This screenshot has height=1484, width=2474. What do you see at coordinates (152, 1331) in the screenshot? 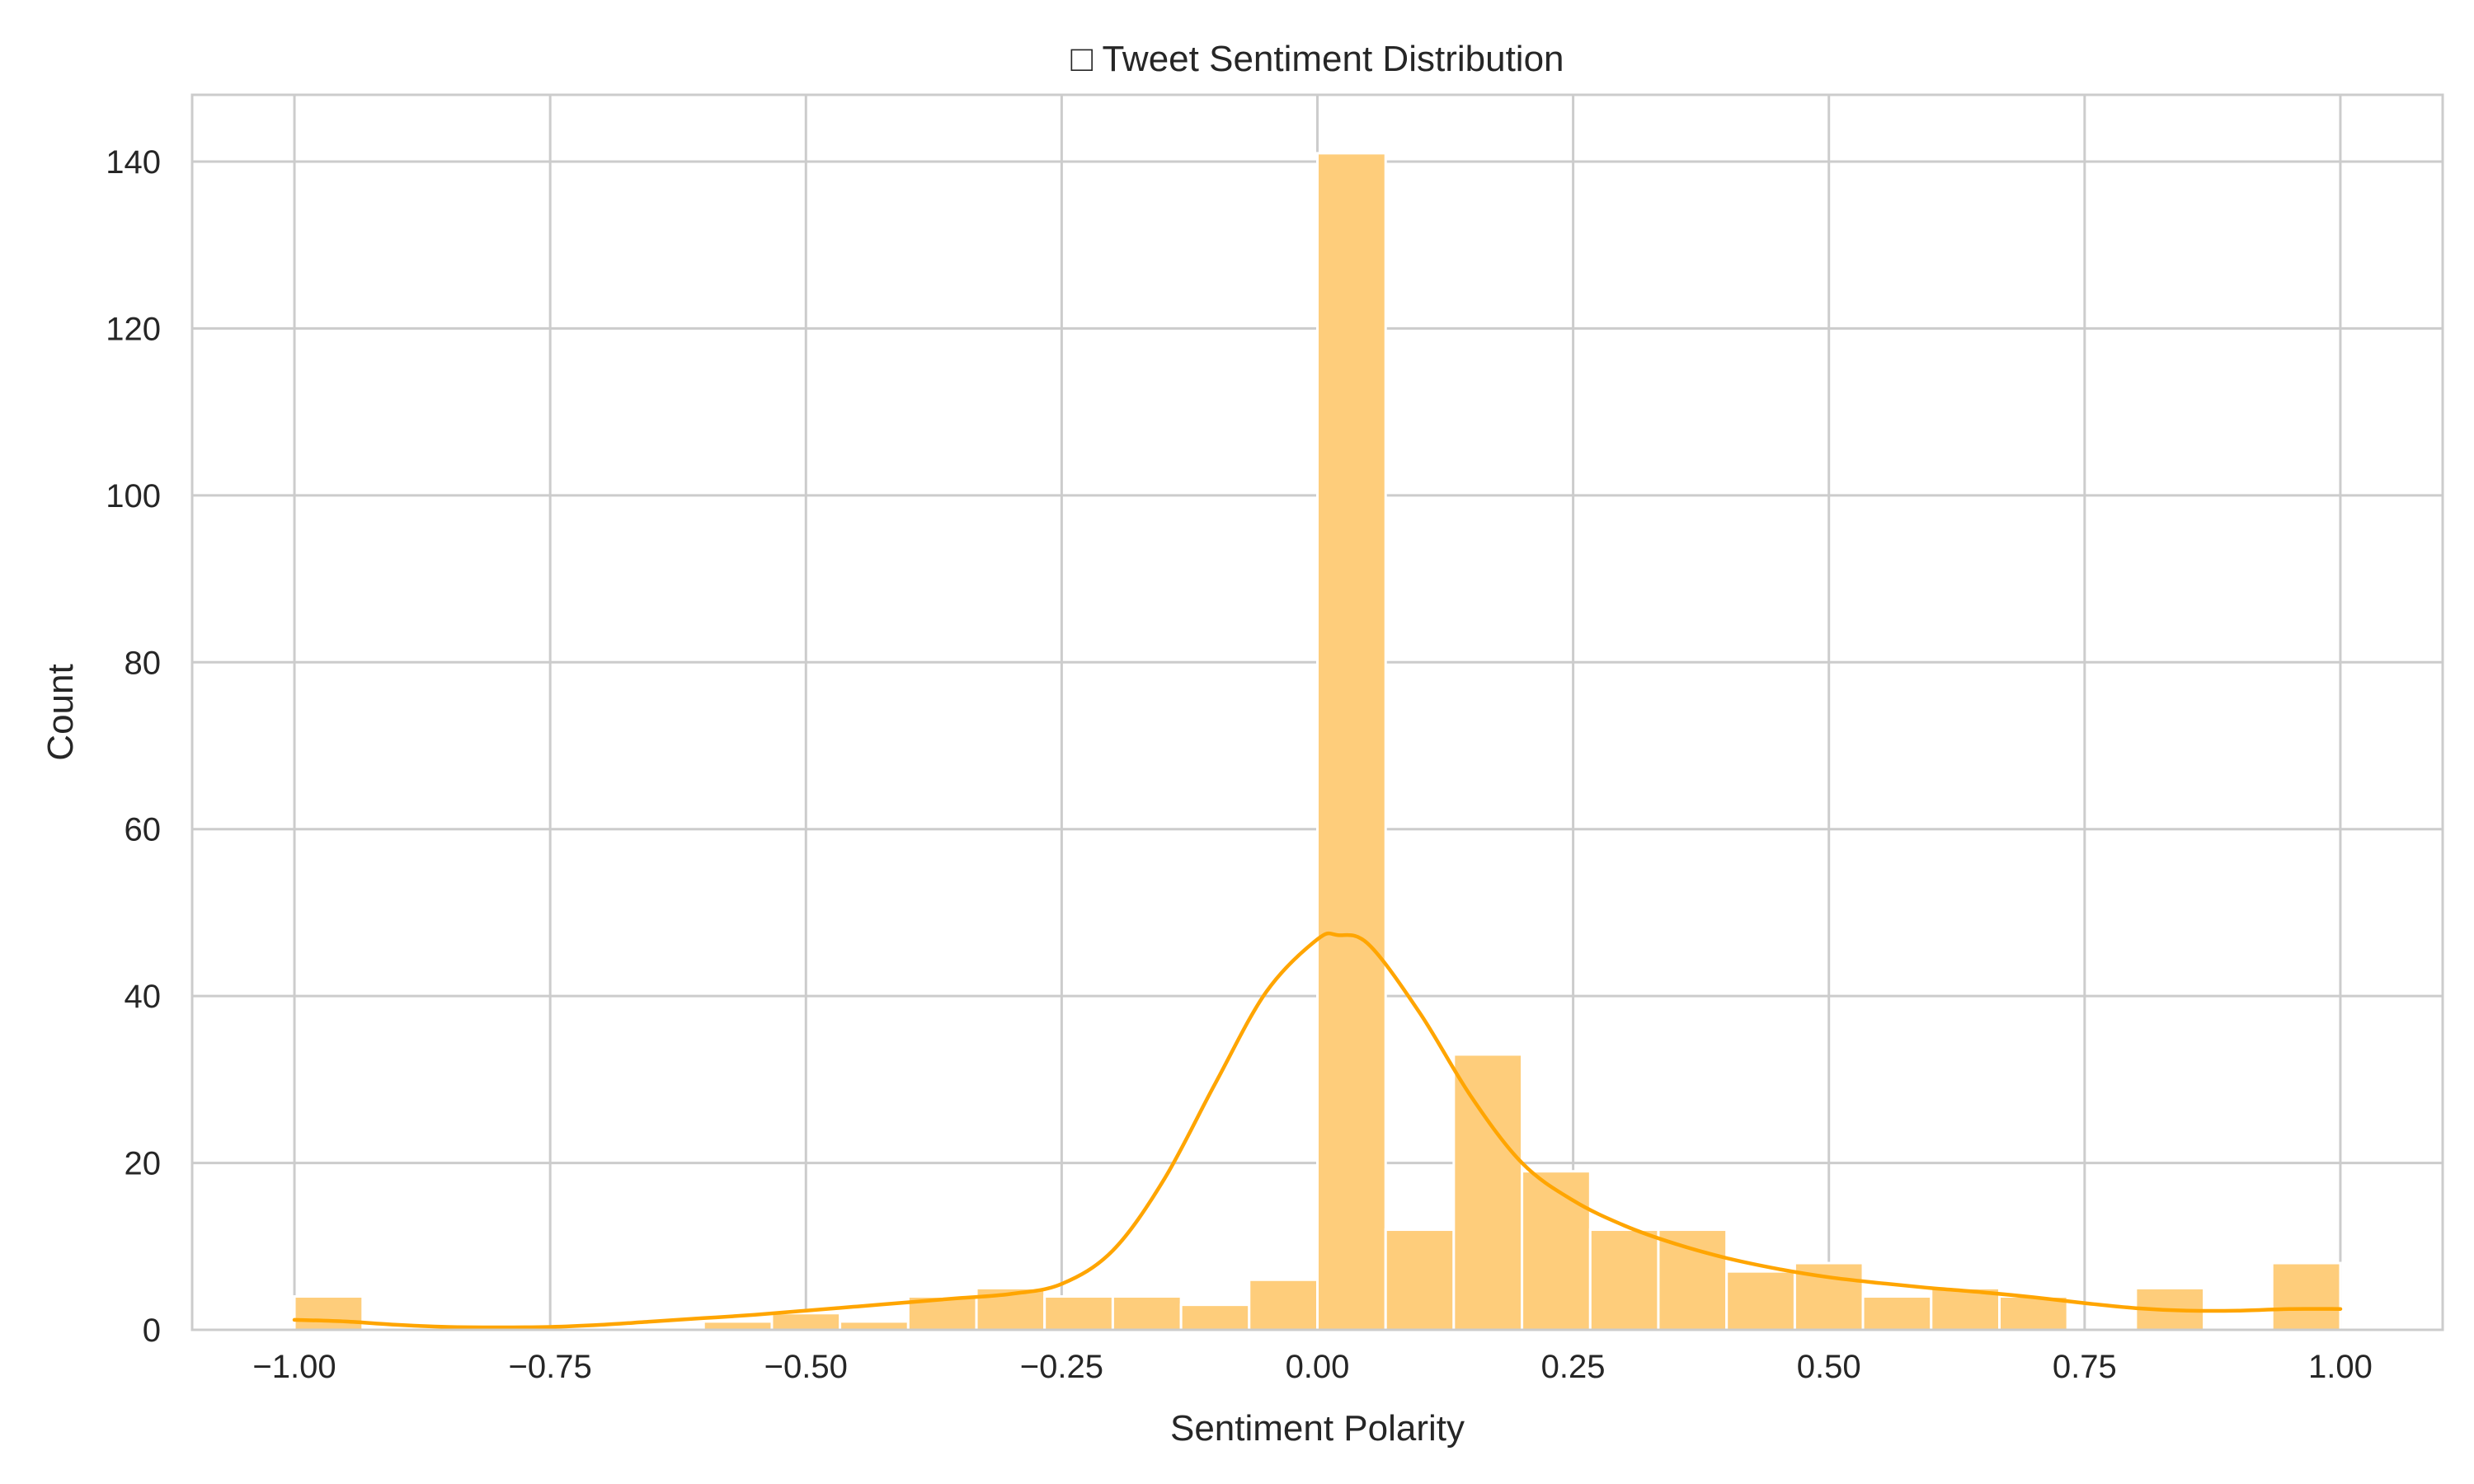
I see `y-tick-label: 0` at bounding box center [152, 1331].